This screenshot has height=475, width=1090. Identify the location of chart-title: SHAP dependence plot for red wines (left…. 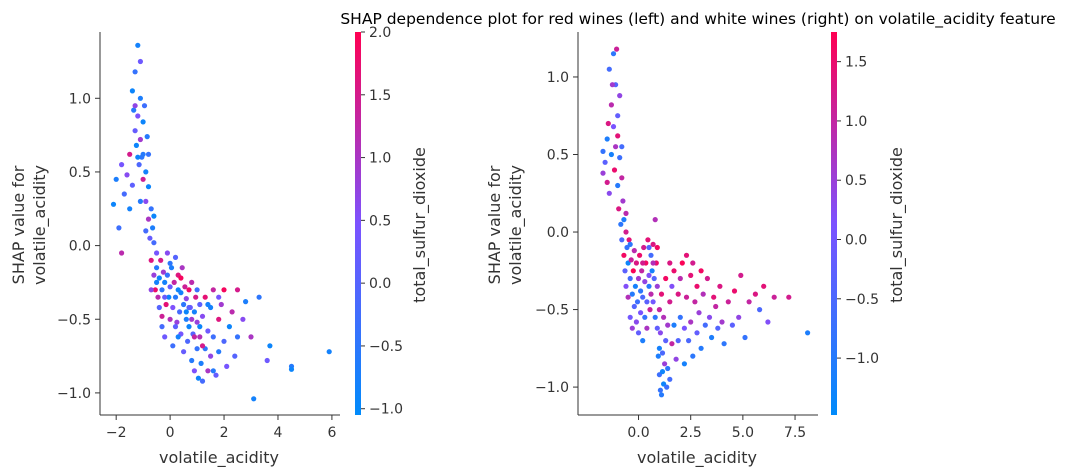
(697, 19).